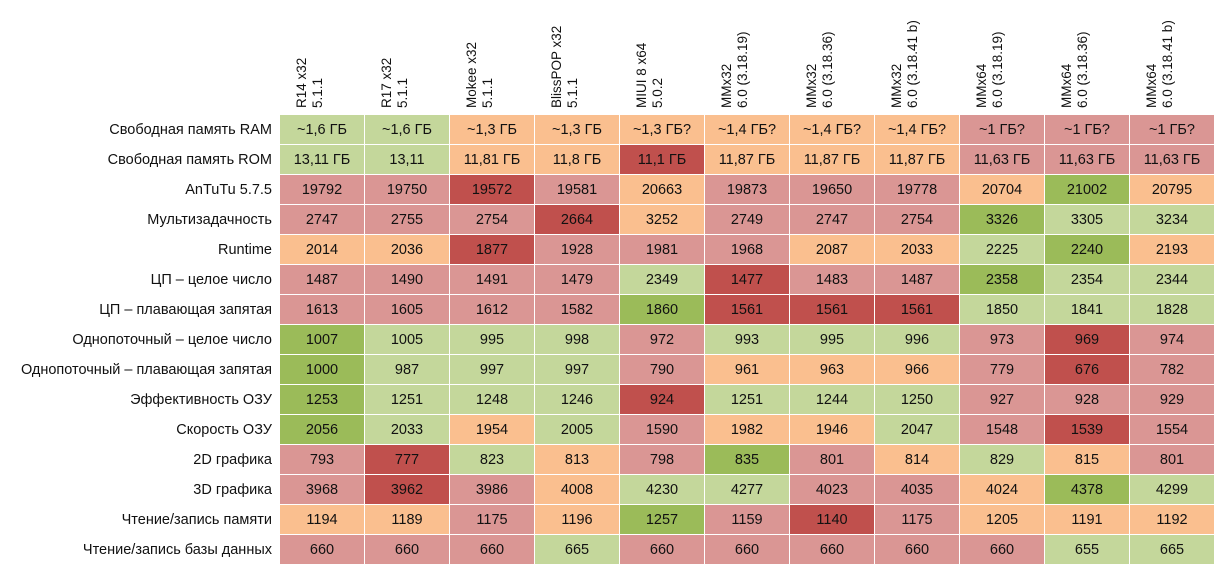  I want to click on value-cell: 11,87 ГБ, so click(917, 159).